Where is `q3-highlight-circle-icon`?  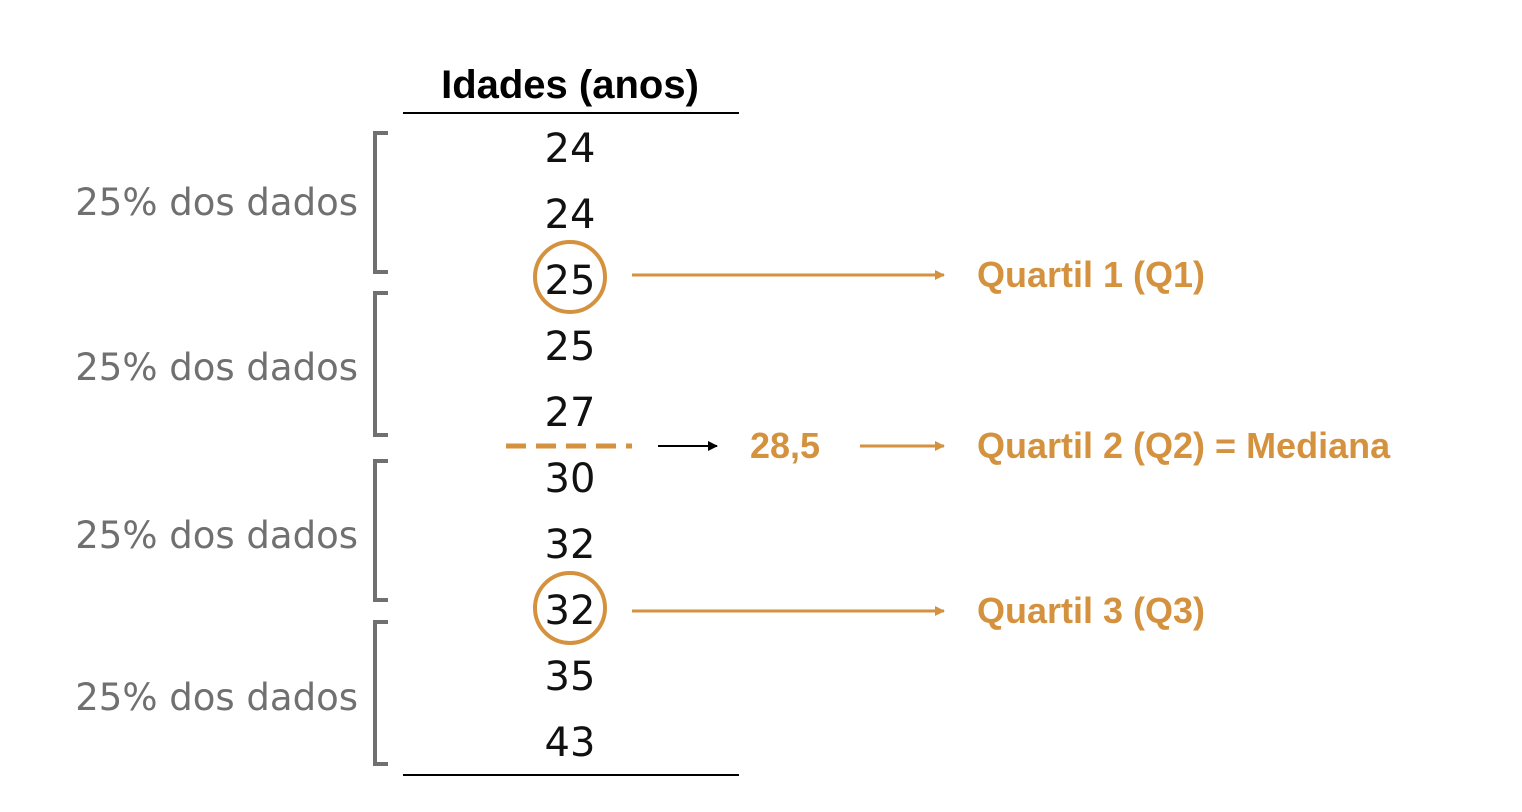 q3-highlight-circle-icon is located at coordinates (570, 608).